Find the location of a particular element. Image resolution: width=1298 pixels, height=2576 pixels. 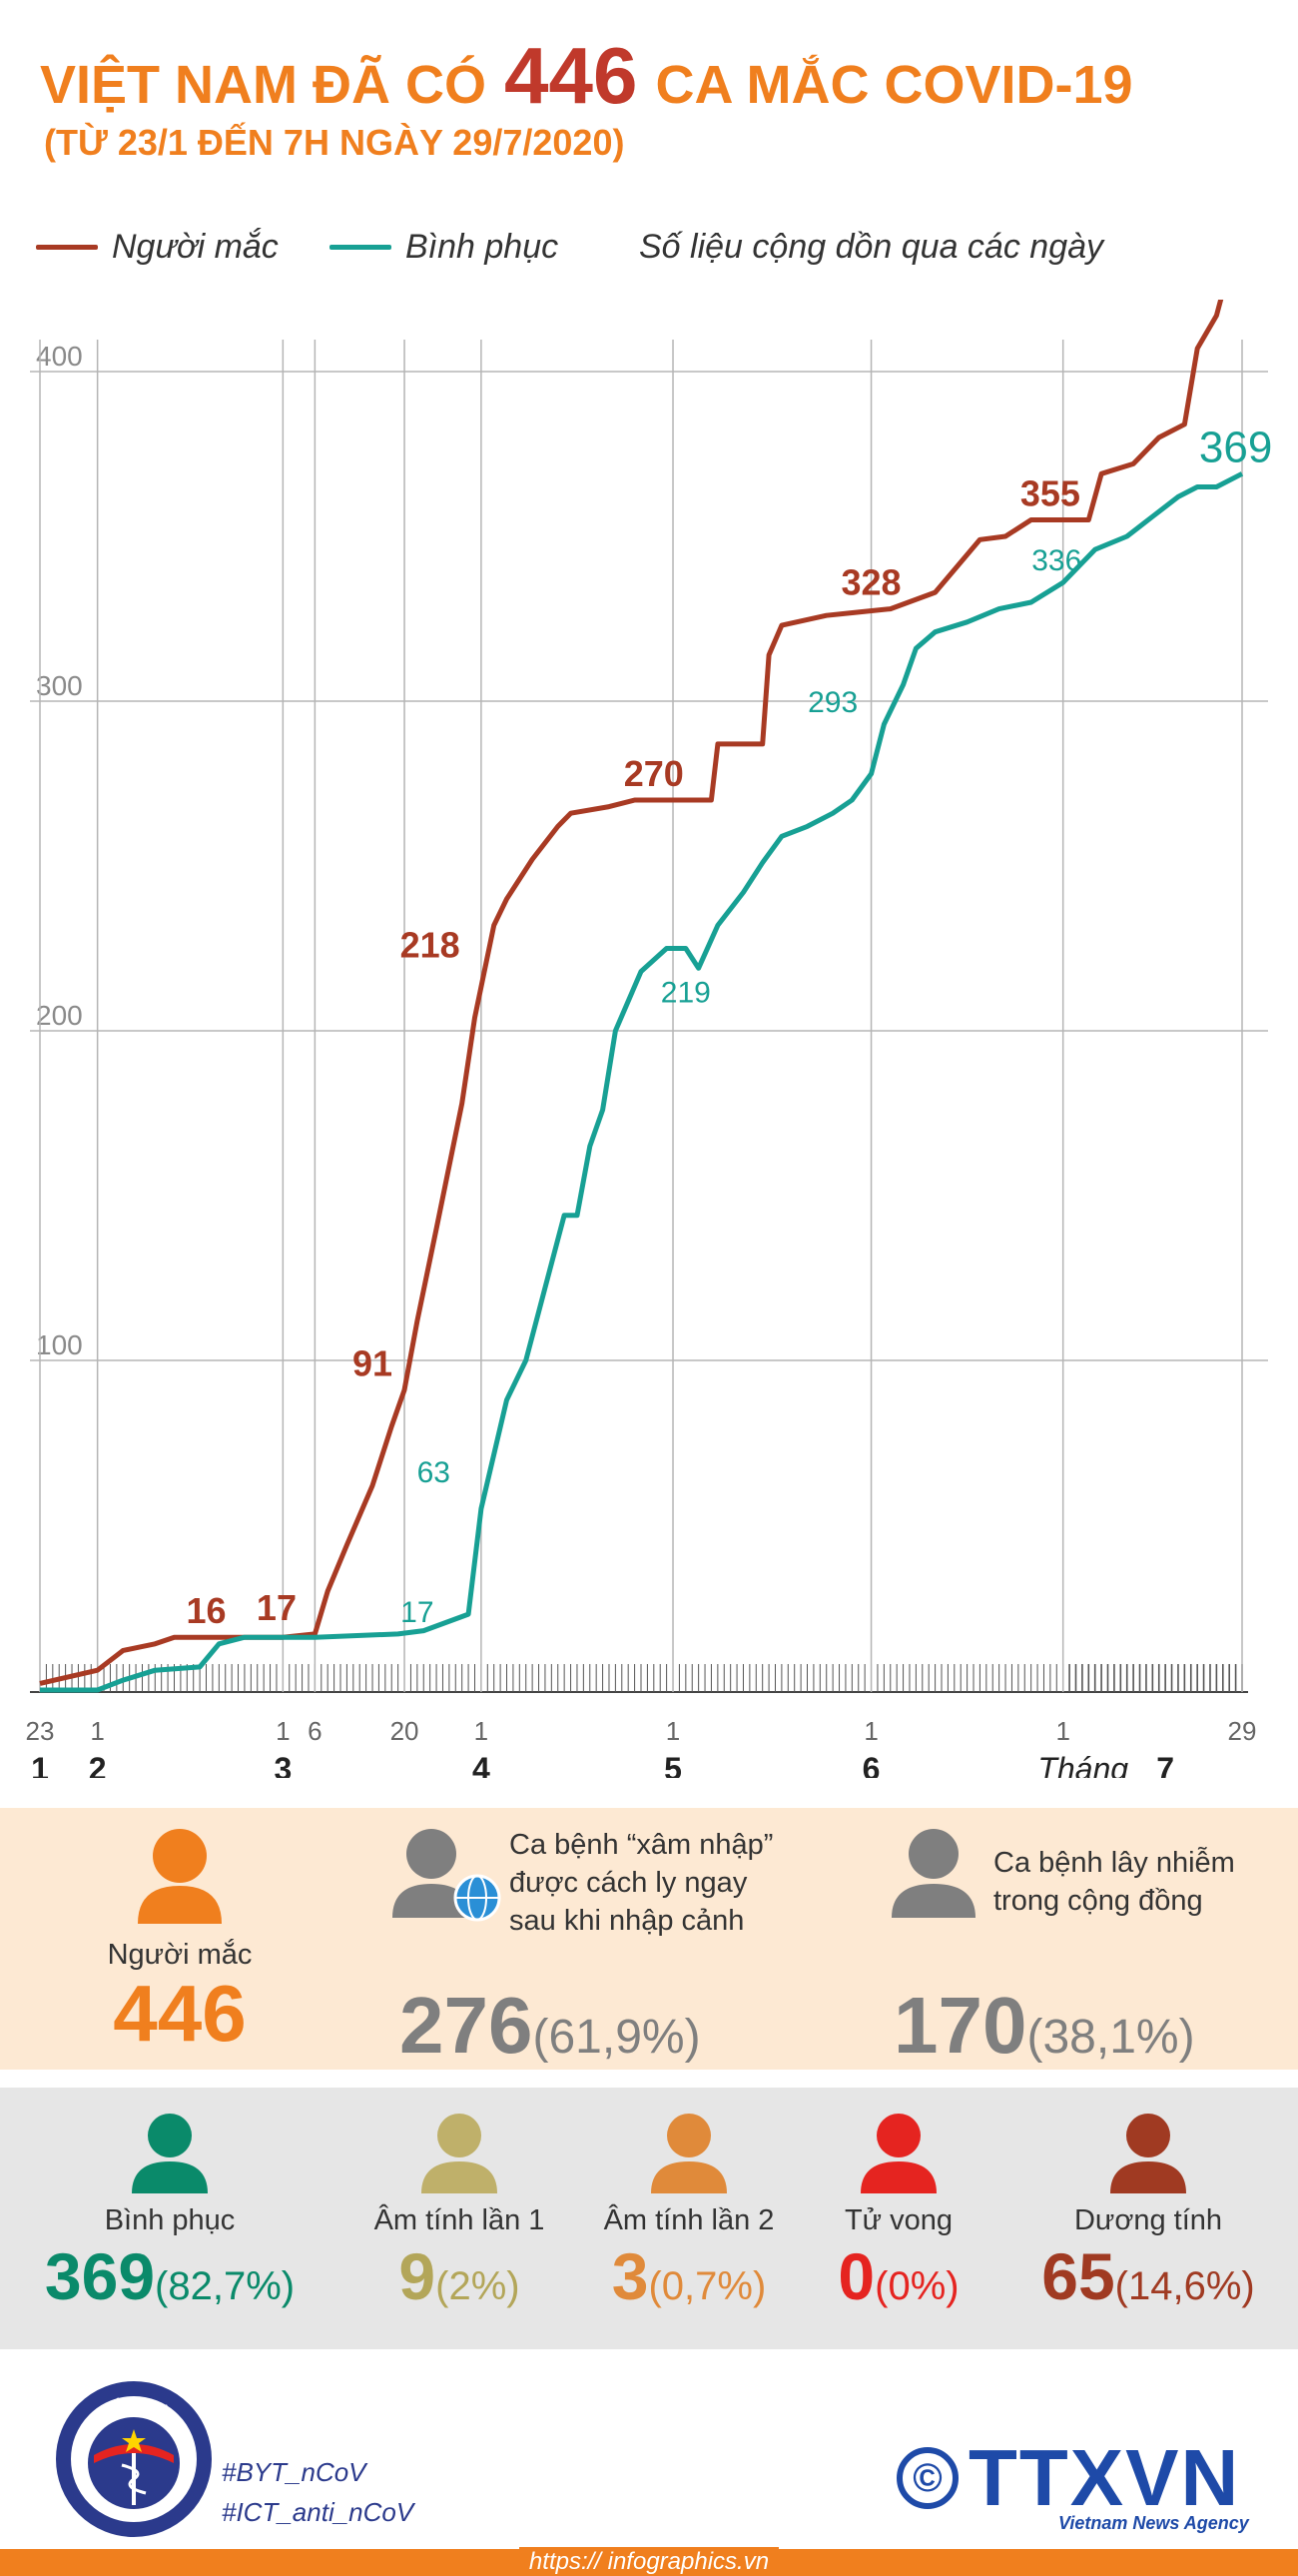

hashtag-ict: #ICT_anti_nCoV is located at coordinates (318, 2512).